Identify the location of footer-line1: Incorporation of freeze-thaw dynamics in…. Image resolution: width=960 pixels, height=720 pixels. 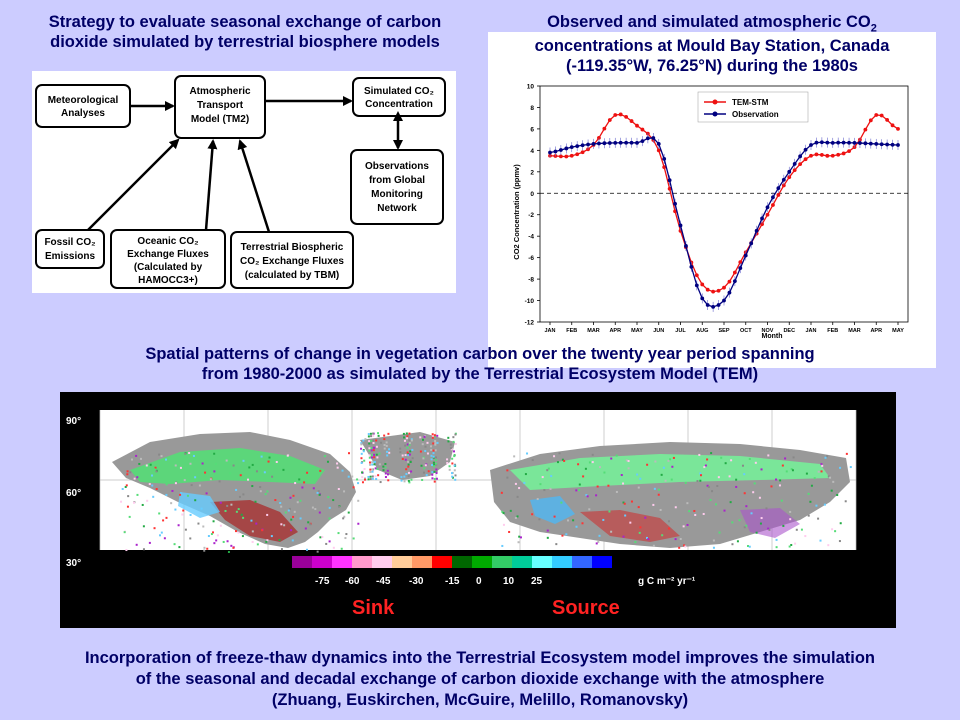
(480, 658).